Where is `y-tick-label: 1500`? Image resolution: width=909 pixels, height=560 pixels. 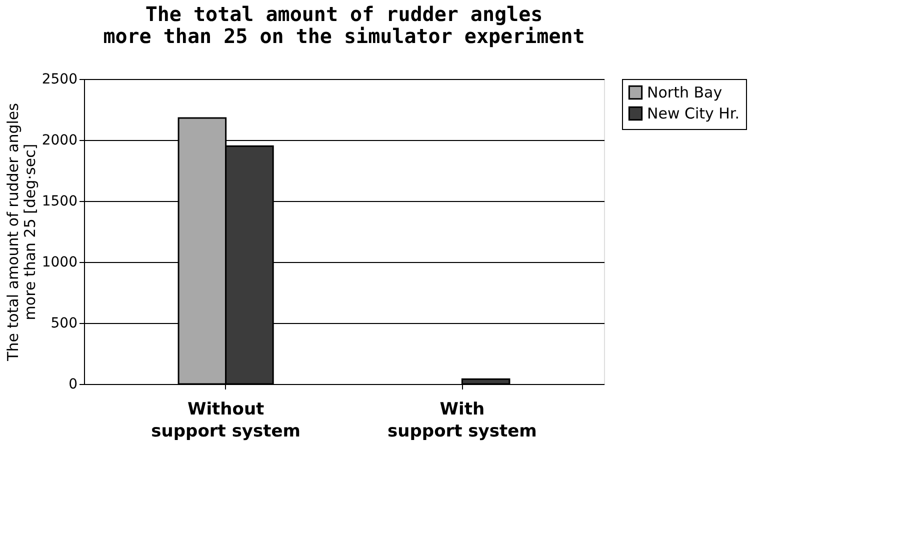
y-tick-label: 1500 is located at coordinates (60, 202).